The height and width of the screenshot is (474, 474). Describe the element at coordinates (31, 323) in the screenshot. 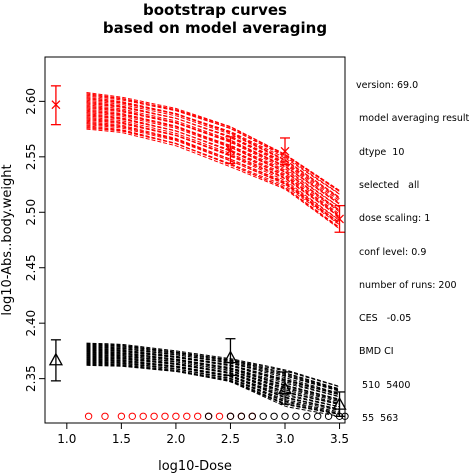

I see `y-tick-label: 2.40` at that location.